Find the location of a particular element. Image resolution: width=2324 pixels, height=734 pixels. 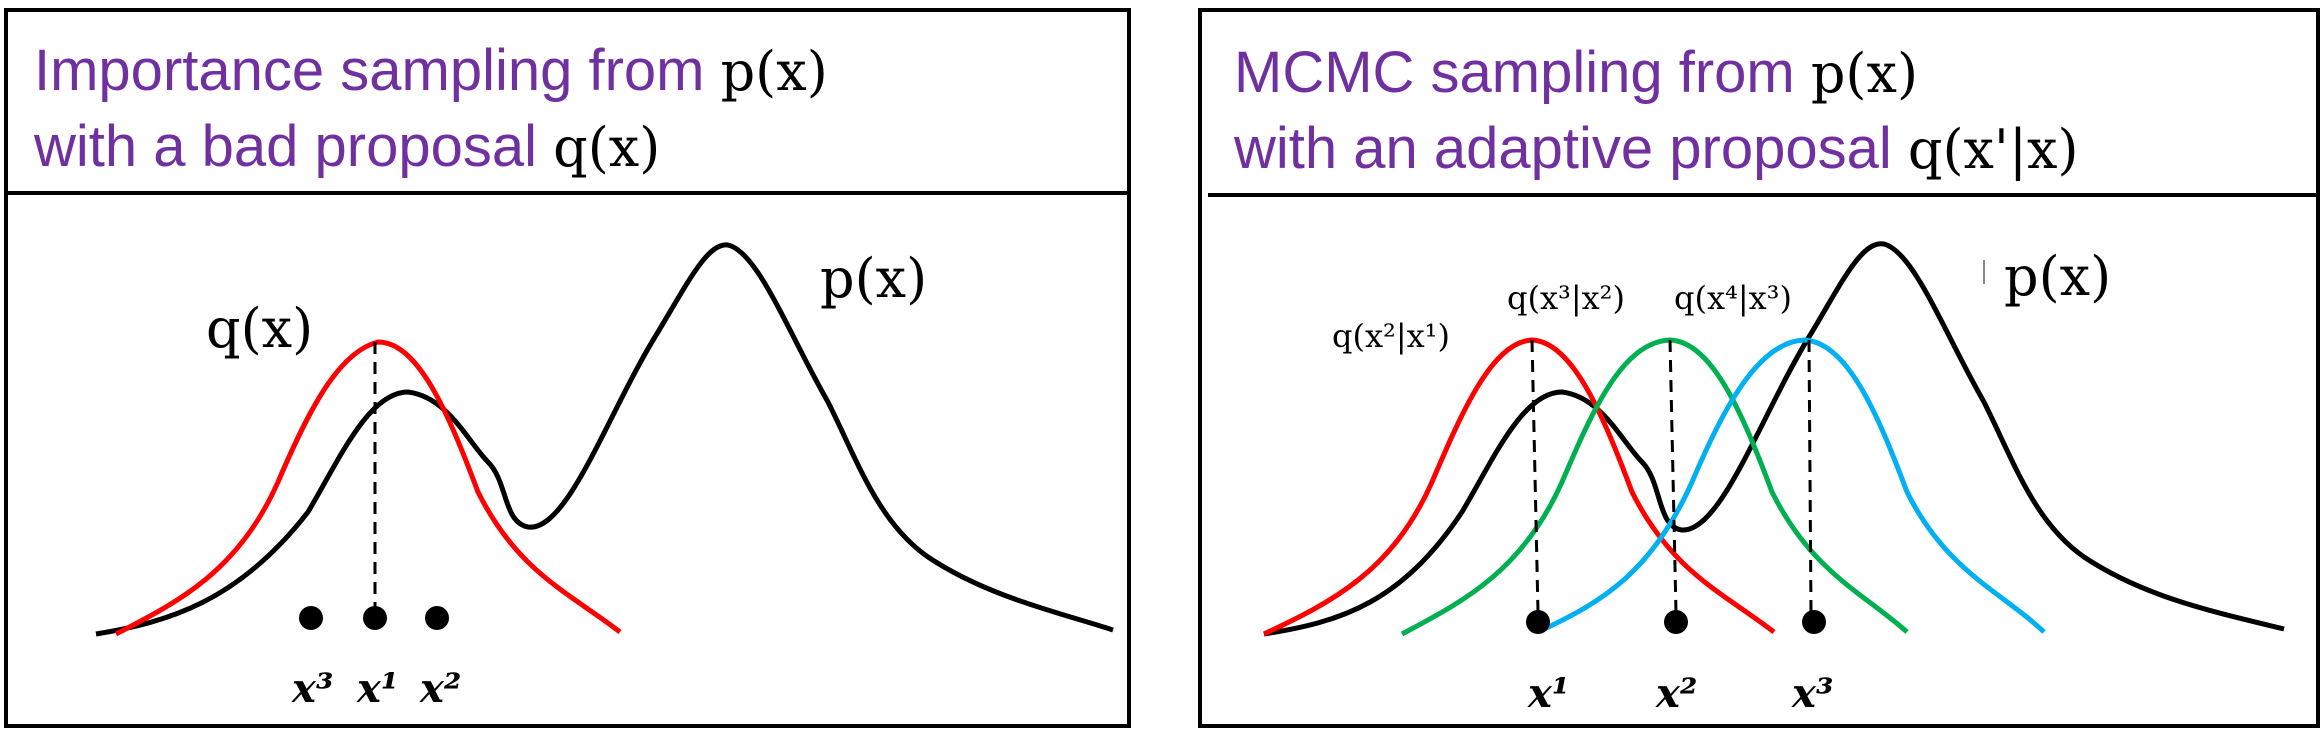

chain-dot-x2 is located at coordinates (1676, 622).